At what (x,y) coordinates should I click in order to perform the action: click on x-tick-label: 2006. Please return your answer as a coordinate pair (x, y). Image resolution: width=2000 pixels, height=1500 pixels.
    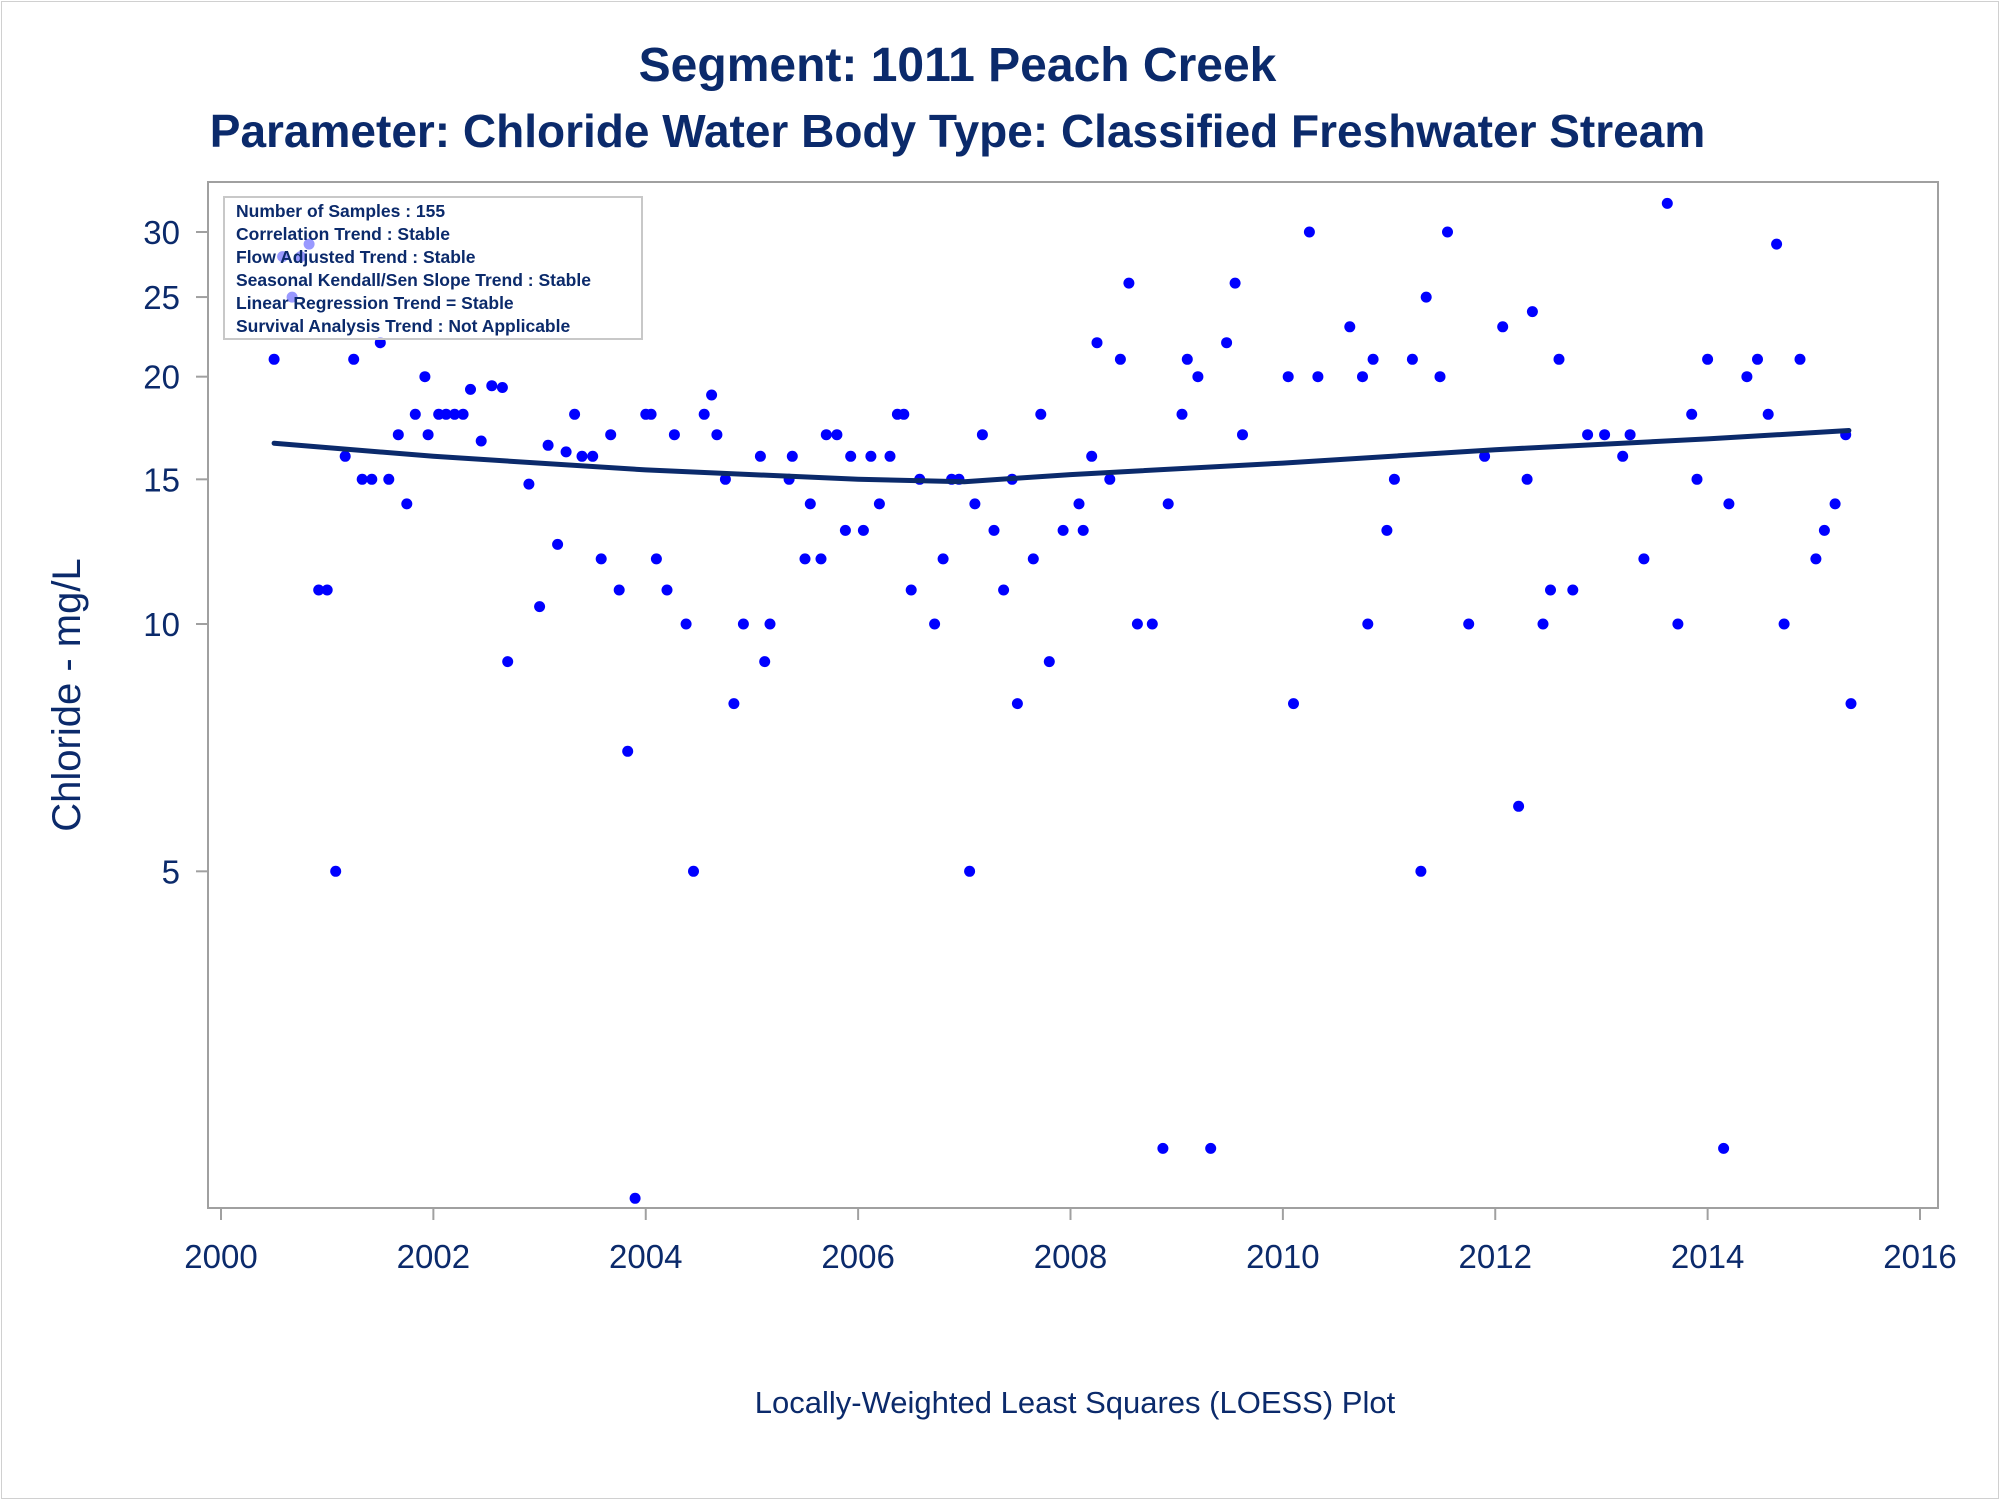
    Looking at the image, I should click on (857, 1256).